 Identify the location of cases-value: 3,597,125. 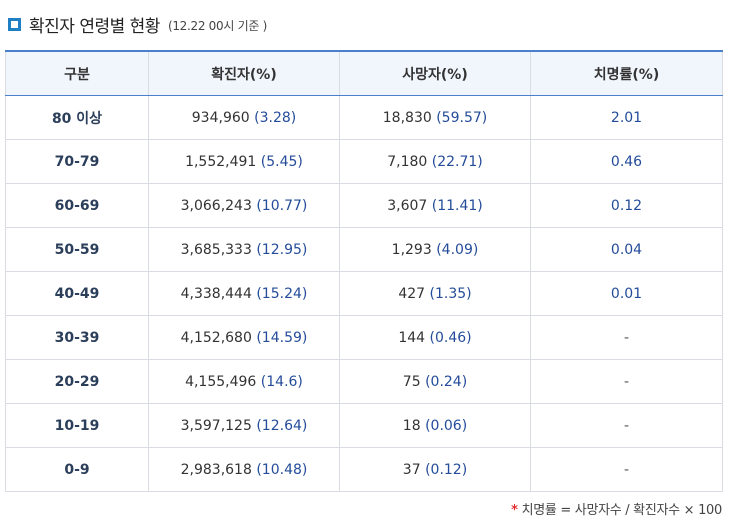
(216, 425).